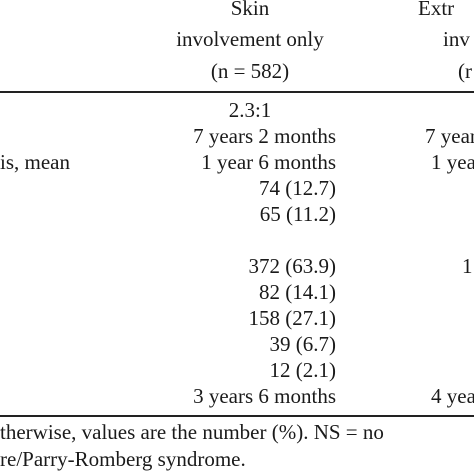  Describe the element at coordinates (237, 416) in the screenshot. I see `bottom-rule` at that location.